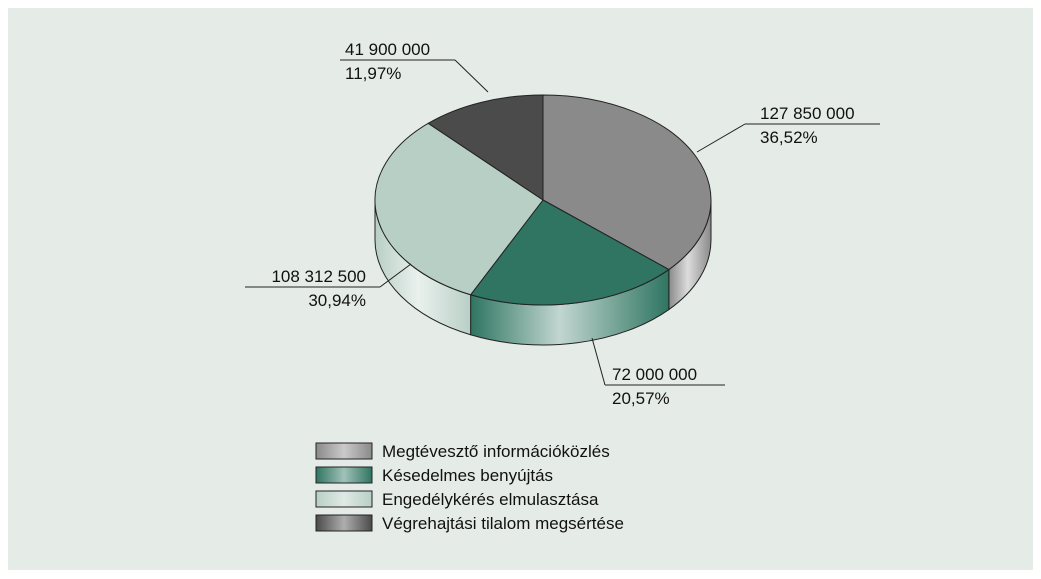  Describe the element at coordinates (641, 398) in the screenshot. I see `percent-label: 20,57%` at that location.